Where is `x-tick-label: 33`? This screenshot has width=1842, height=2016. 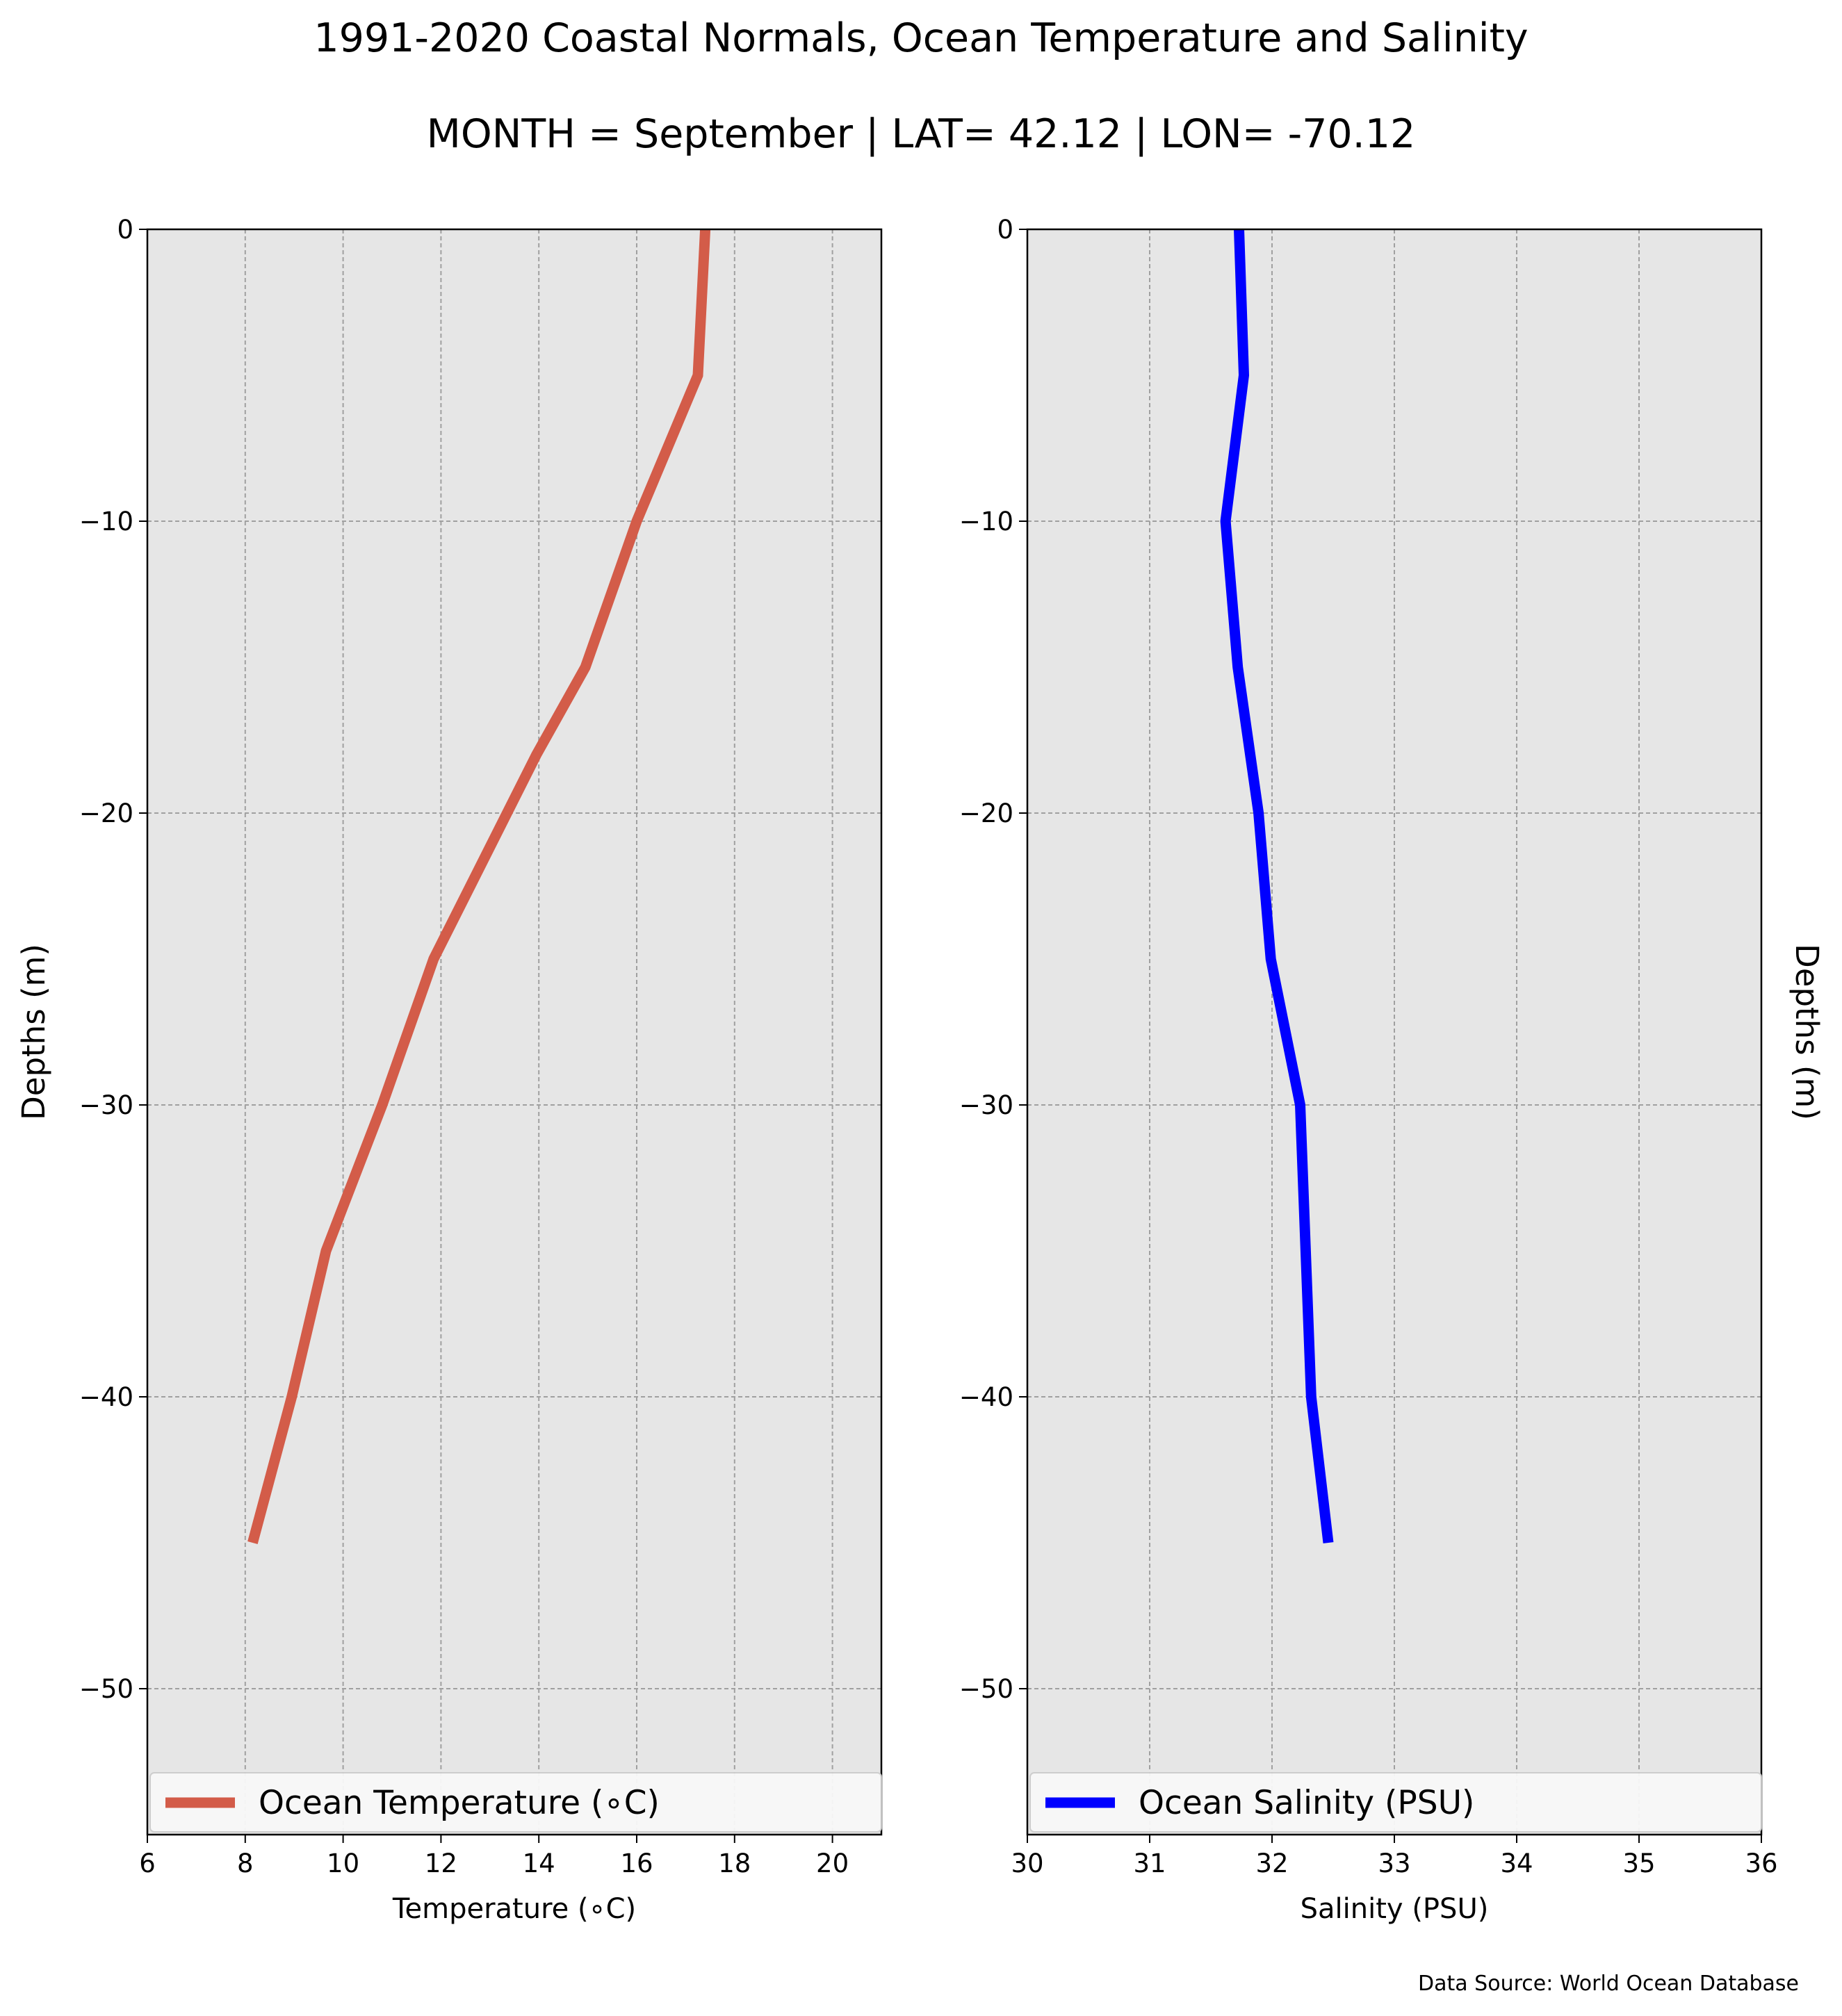 x-tick-label: 33 is located at coordinates (1394, 1864).